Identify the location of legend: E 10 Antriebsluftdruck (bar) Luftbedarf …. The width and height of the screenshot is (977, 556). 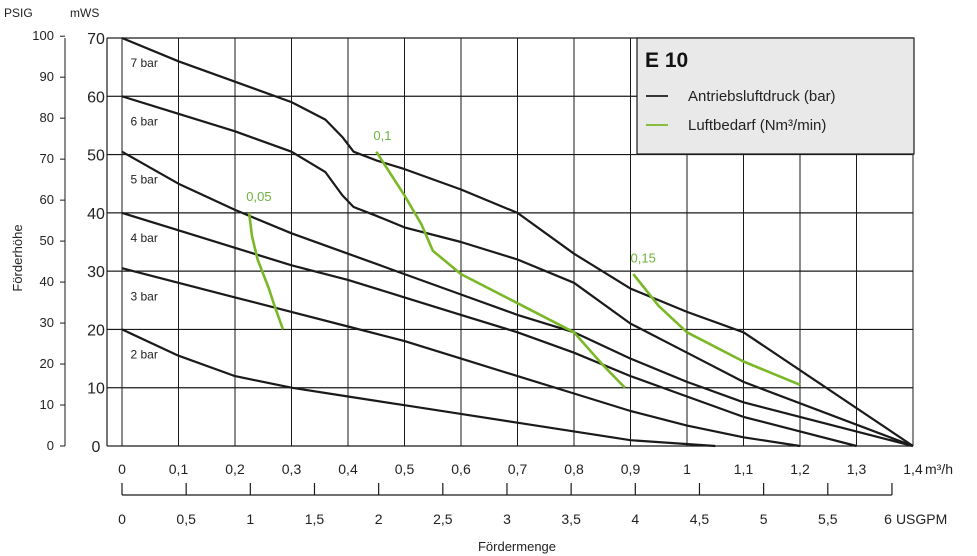
(775, 96).